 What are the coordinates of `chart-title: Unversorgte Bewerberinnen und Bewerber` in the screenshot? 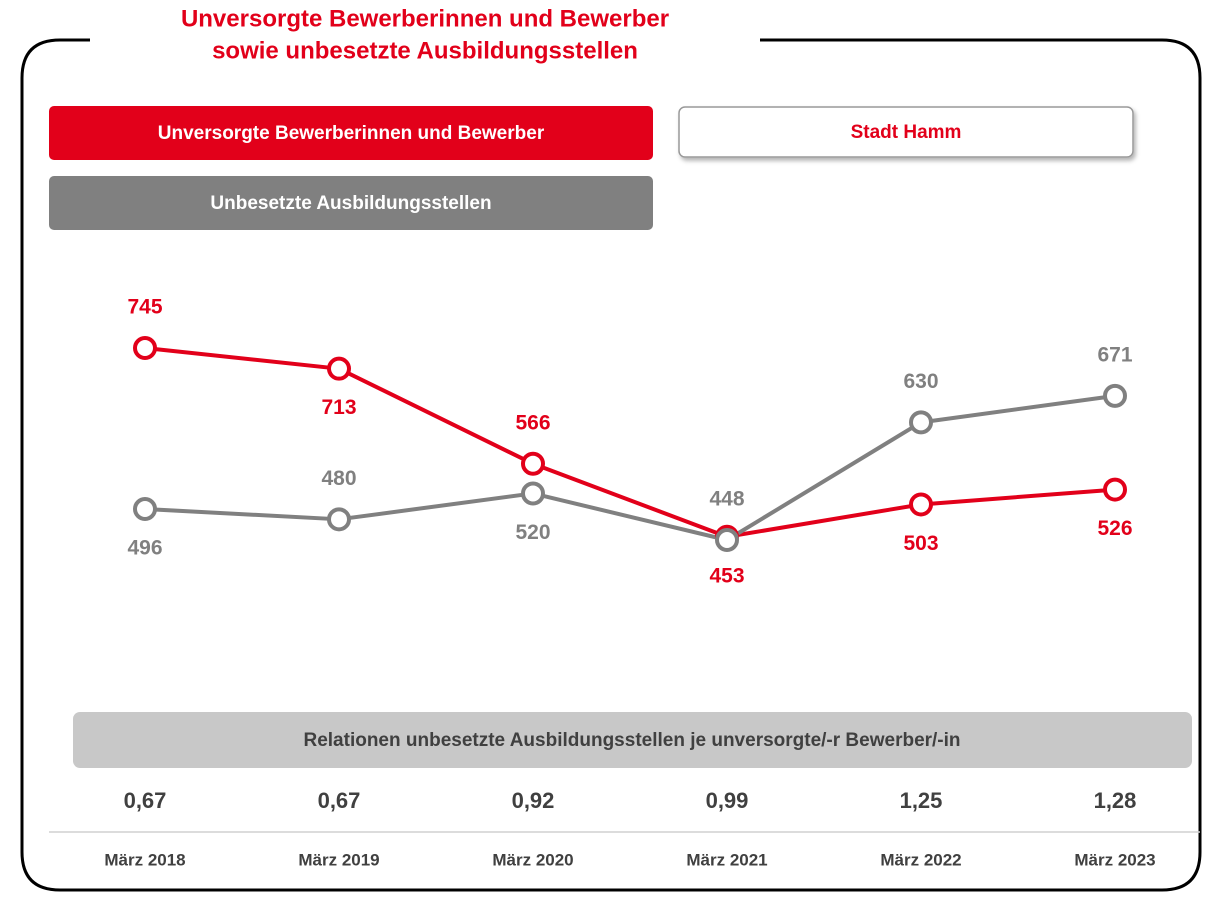 It's located at (425, 18).